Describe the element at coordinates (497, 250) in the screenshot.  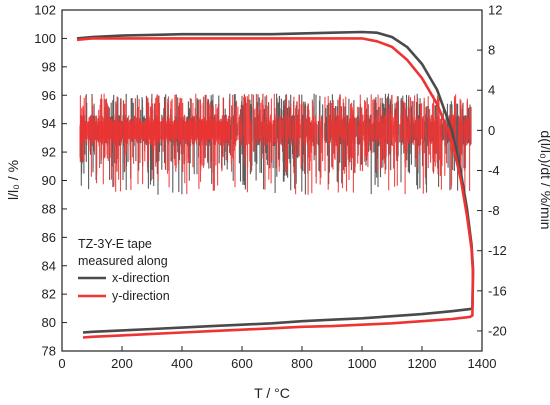
I see `y-right-tick-label--12: -12` at that location.